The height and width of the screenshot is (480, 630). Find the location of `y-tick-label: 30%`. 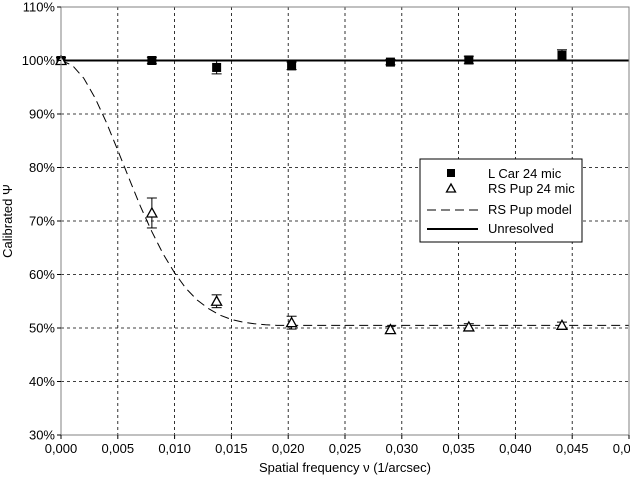

y-tick-label: 30% is located at coordinates (42, 435).